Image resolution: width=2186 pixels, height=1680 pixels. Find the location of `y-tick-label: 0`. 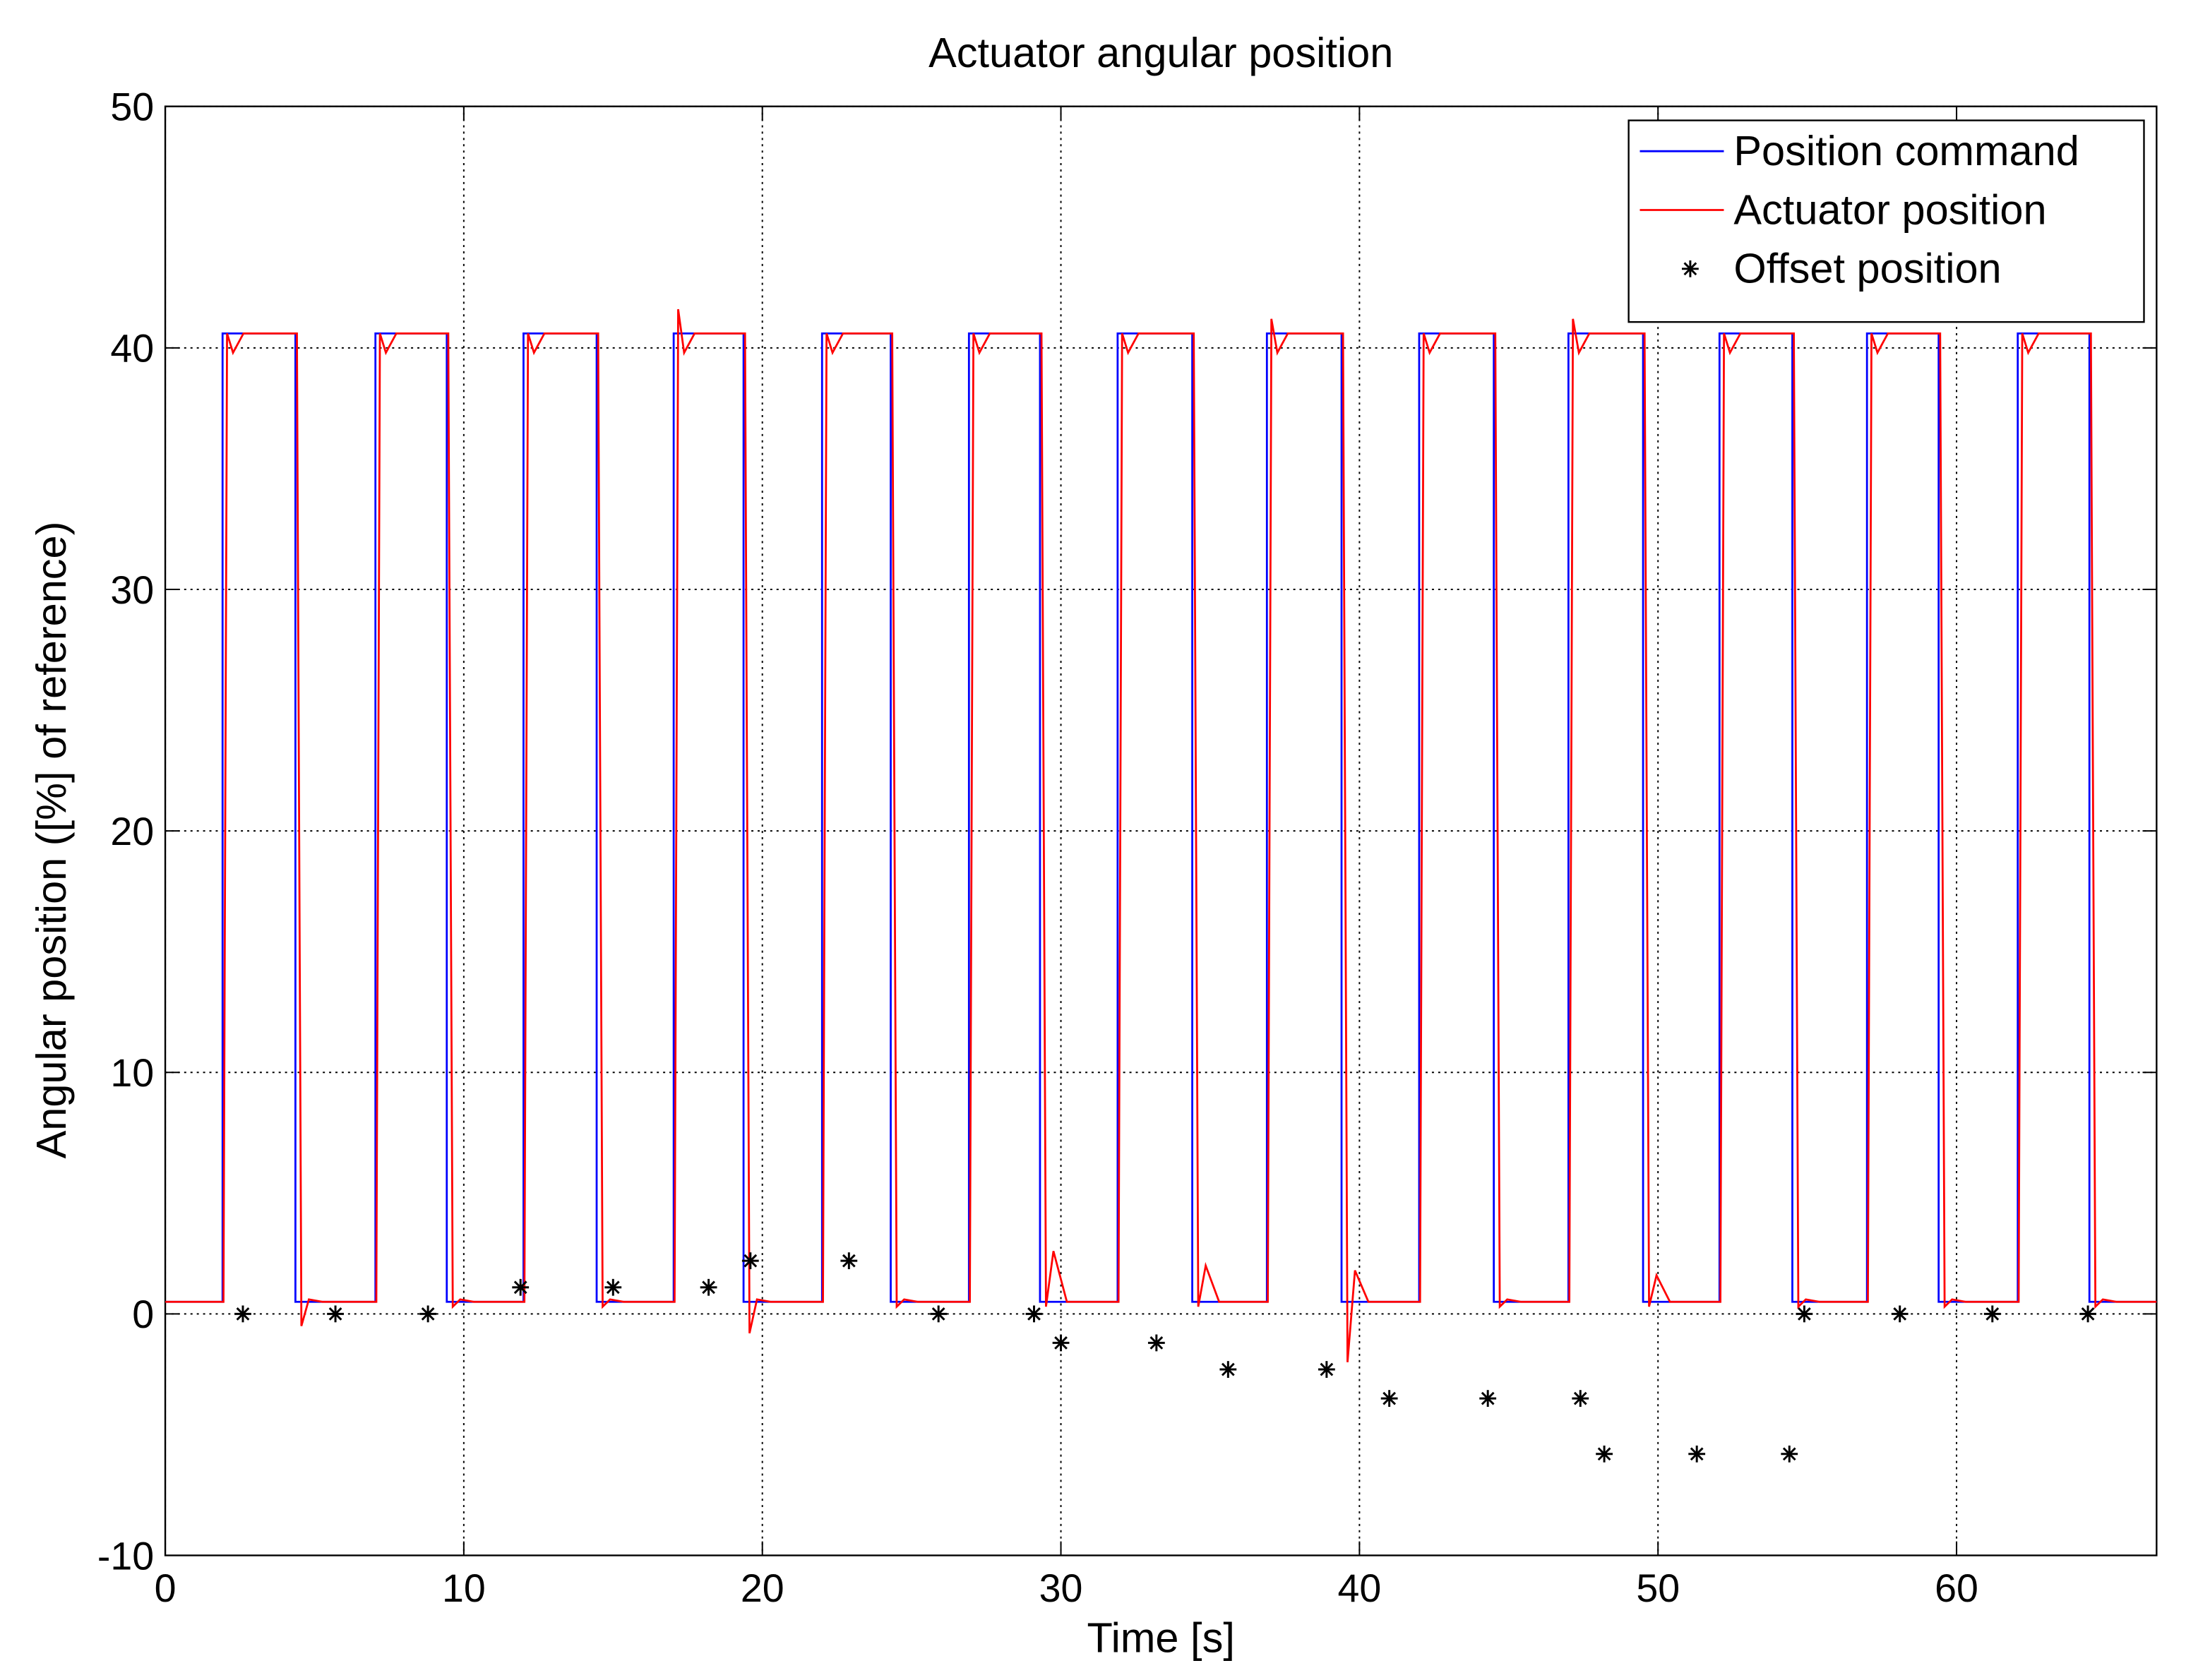

y-tick-label: 0 is located at coordinates (143, 1314).